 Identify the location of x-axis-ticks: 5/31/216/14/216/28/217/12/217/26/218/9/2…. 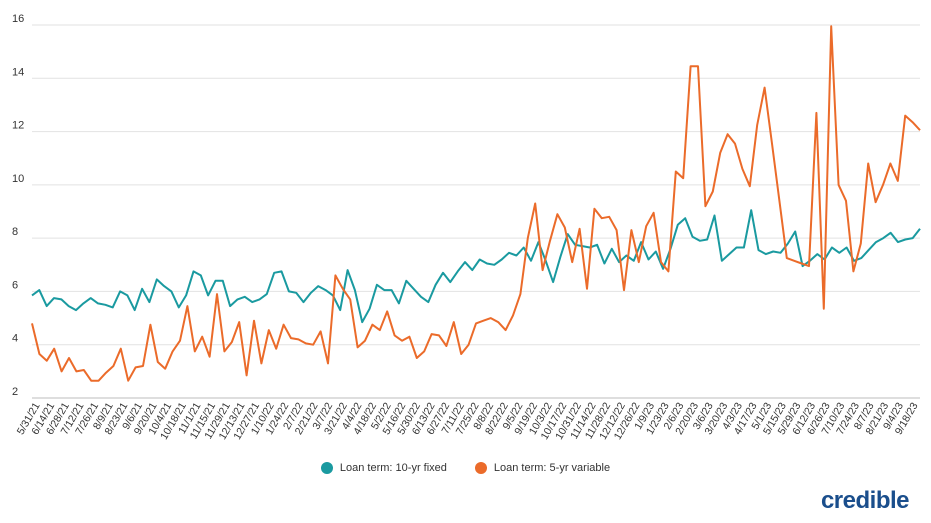
(468, 421).